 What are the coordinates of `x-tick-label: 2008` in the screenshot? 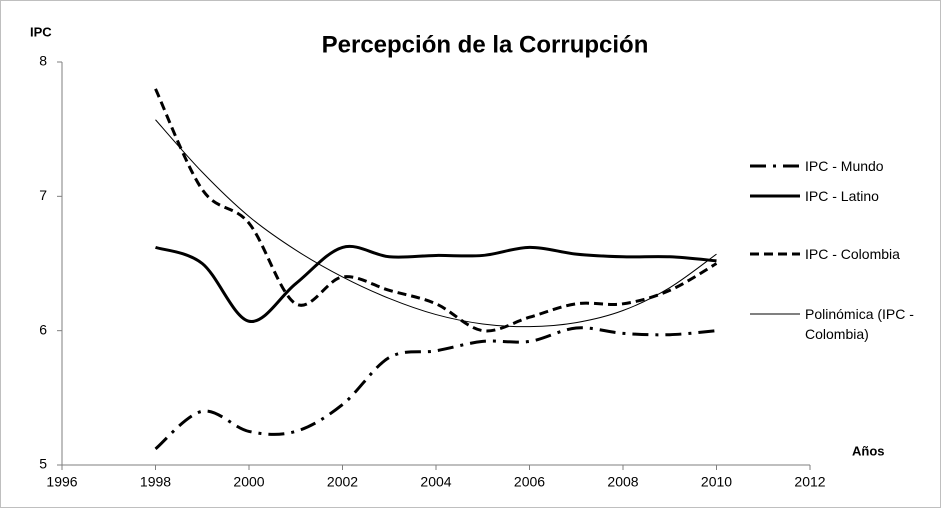 It's located at (622, 482).